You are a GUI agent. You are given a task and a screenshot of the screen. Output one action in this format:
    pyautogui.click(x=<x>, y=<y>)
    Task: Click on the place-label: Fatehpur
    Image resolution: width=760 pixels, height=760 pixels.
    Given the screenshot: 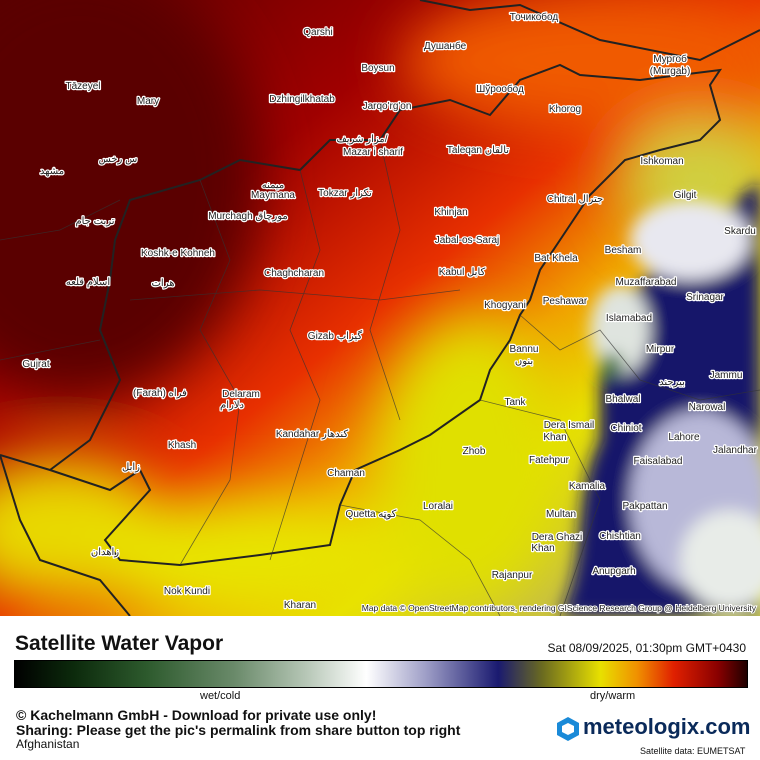 What is the action you would take?
    pyautogui.click(x=549, y=460)
    